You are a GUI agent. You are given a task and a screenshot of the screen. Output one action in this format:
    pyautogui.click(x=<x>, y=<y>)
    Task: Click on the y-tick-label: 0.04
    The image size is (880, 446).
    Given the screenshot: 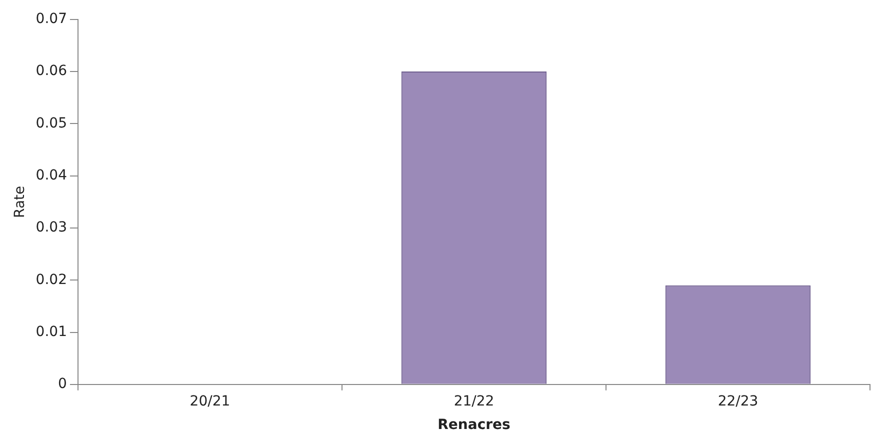 What is the action you would take?
    pyautogui.click(x=52, y=175)
    